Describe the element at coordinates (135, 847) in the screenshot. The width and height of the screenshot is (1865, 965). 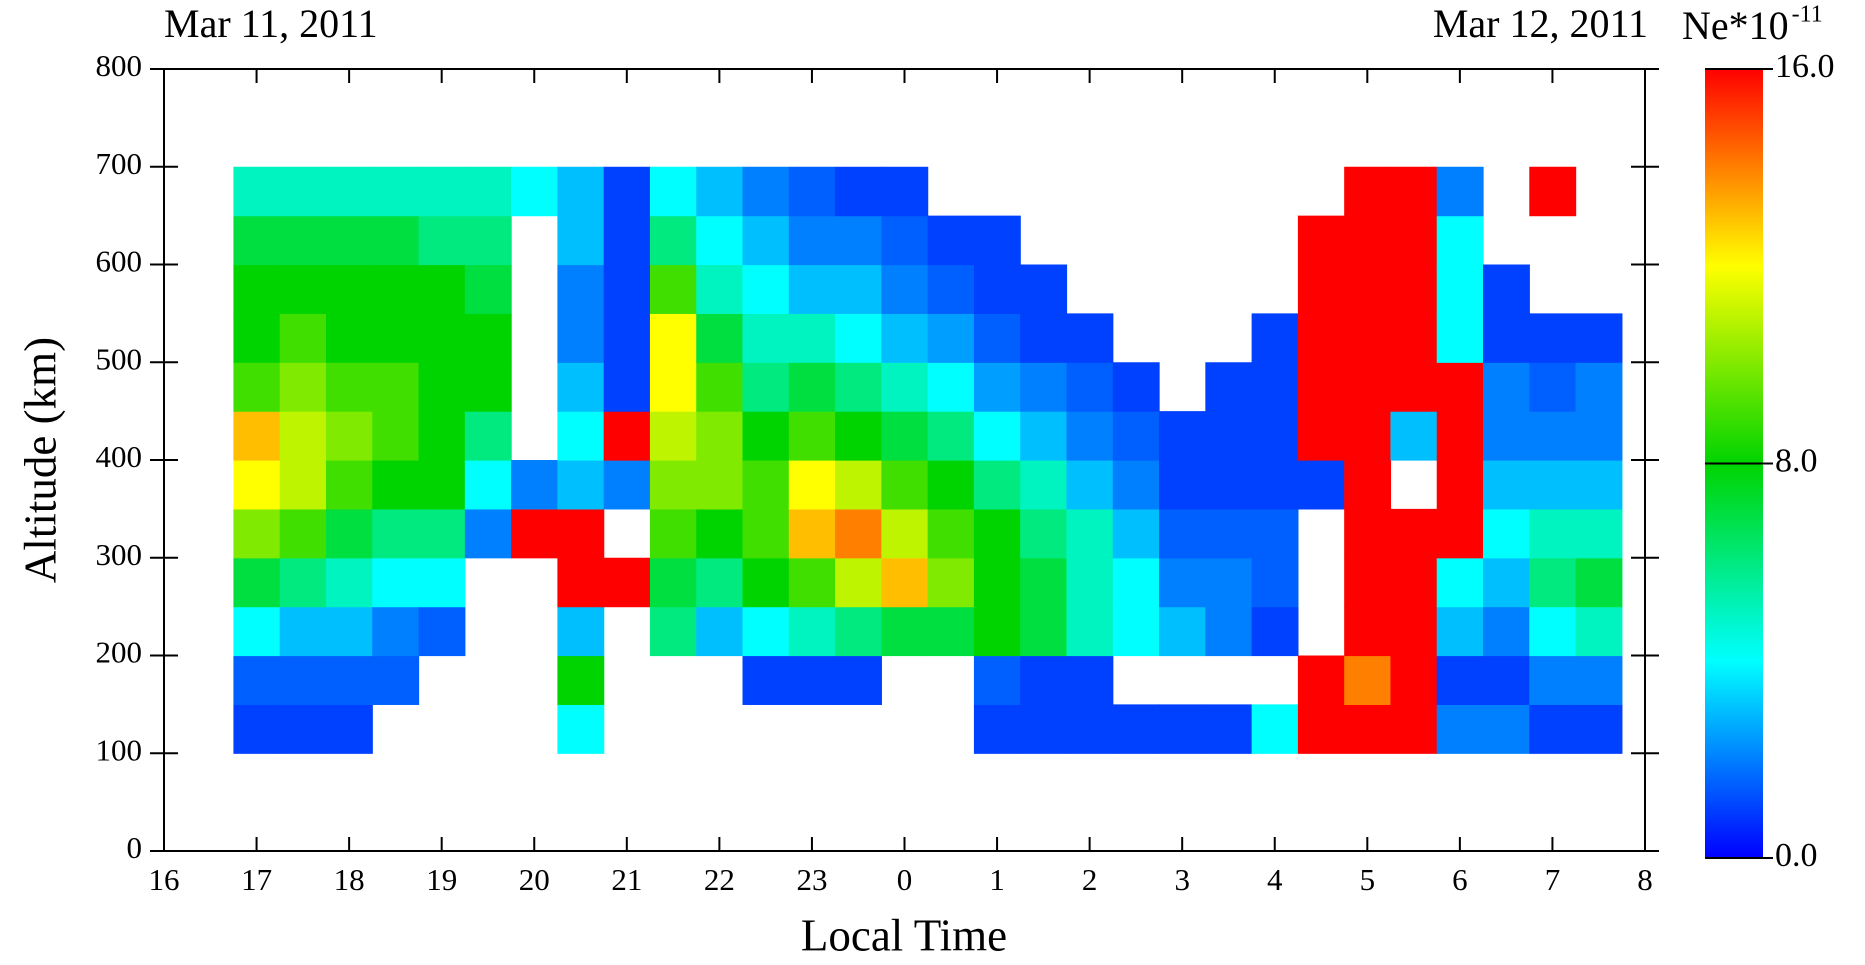
I see `y-tick-label: 0` at that location.